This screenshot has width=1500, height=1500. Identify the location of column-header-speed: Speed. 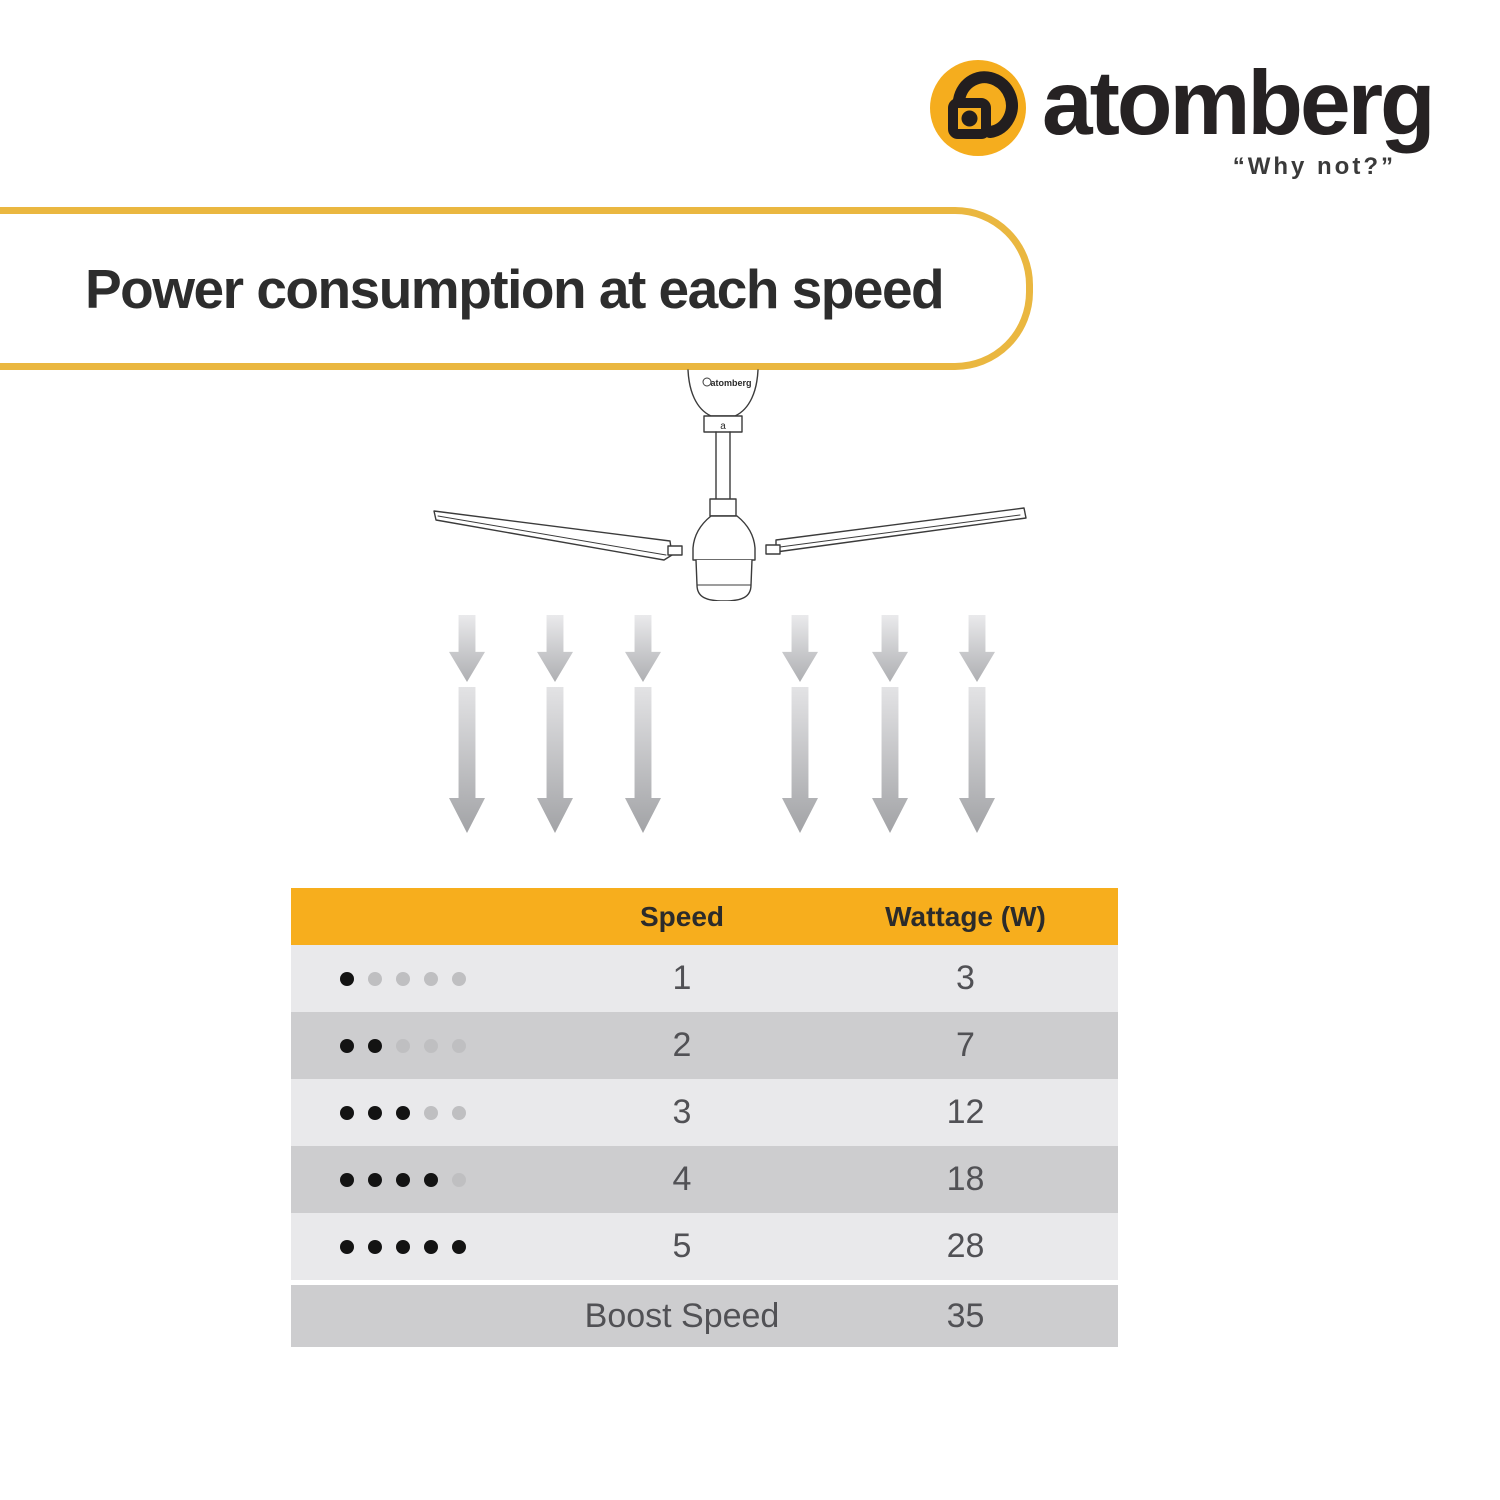
(682, 916).